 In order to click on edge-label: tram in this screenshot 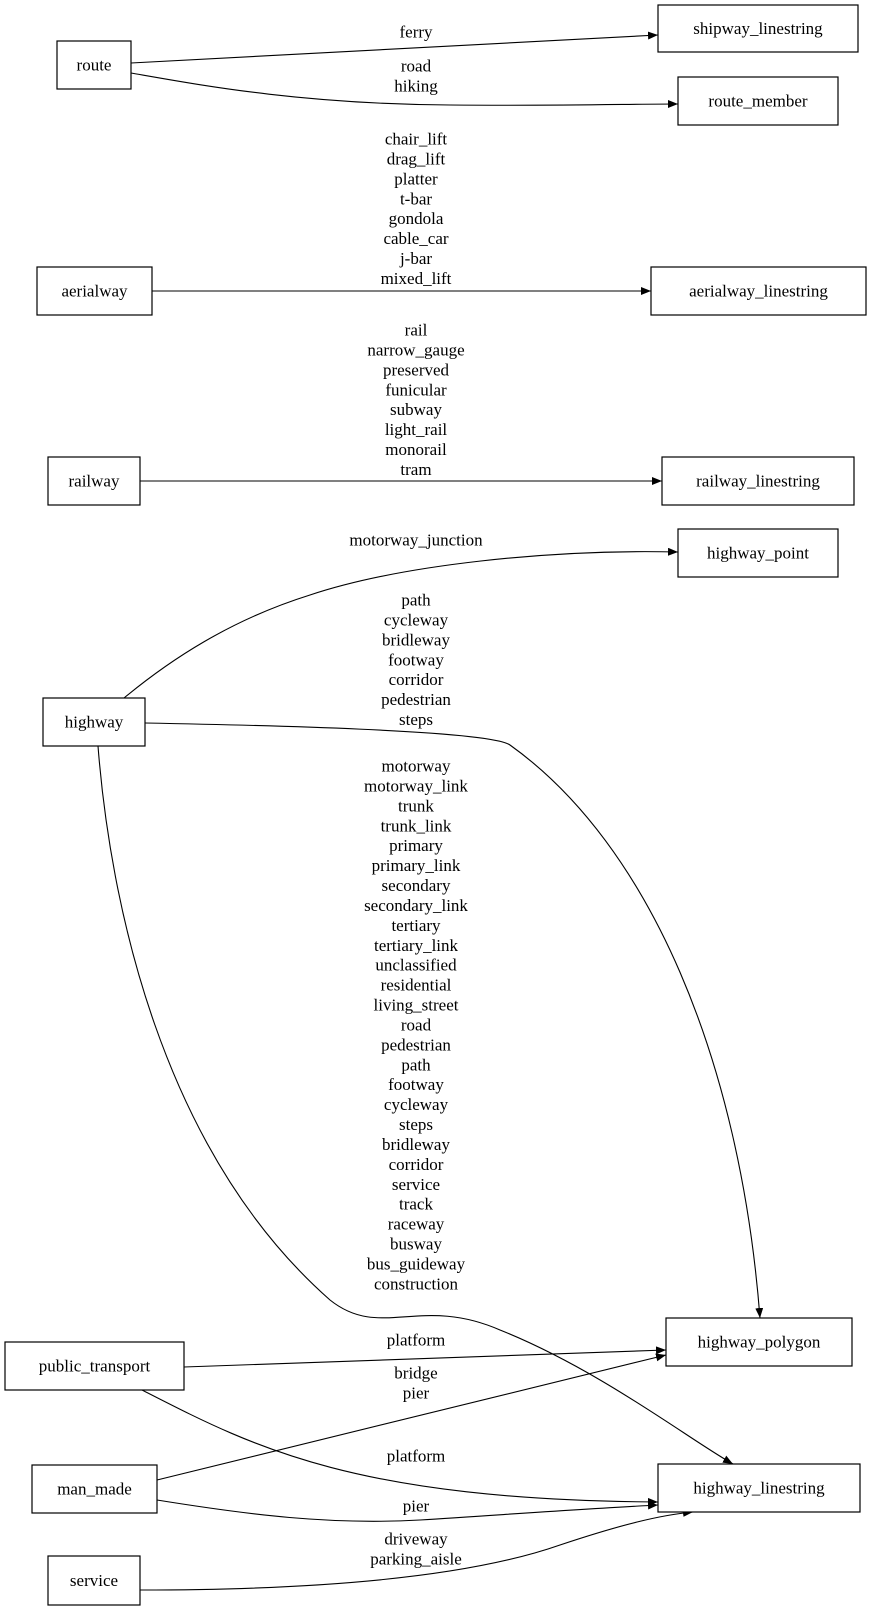, I will do `click(415, 469)`.